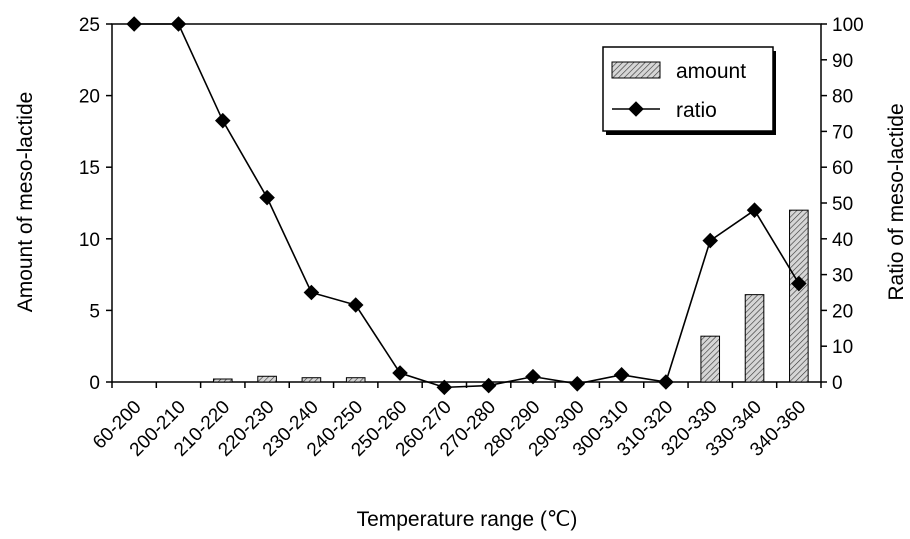  What do you see at coordinates (89, 240) in the screenshot?
I see `left-tick-label: 10` at bounding box center [89, 240].